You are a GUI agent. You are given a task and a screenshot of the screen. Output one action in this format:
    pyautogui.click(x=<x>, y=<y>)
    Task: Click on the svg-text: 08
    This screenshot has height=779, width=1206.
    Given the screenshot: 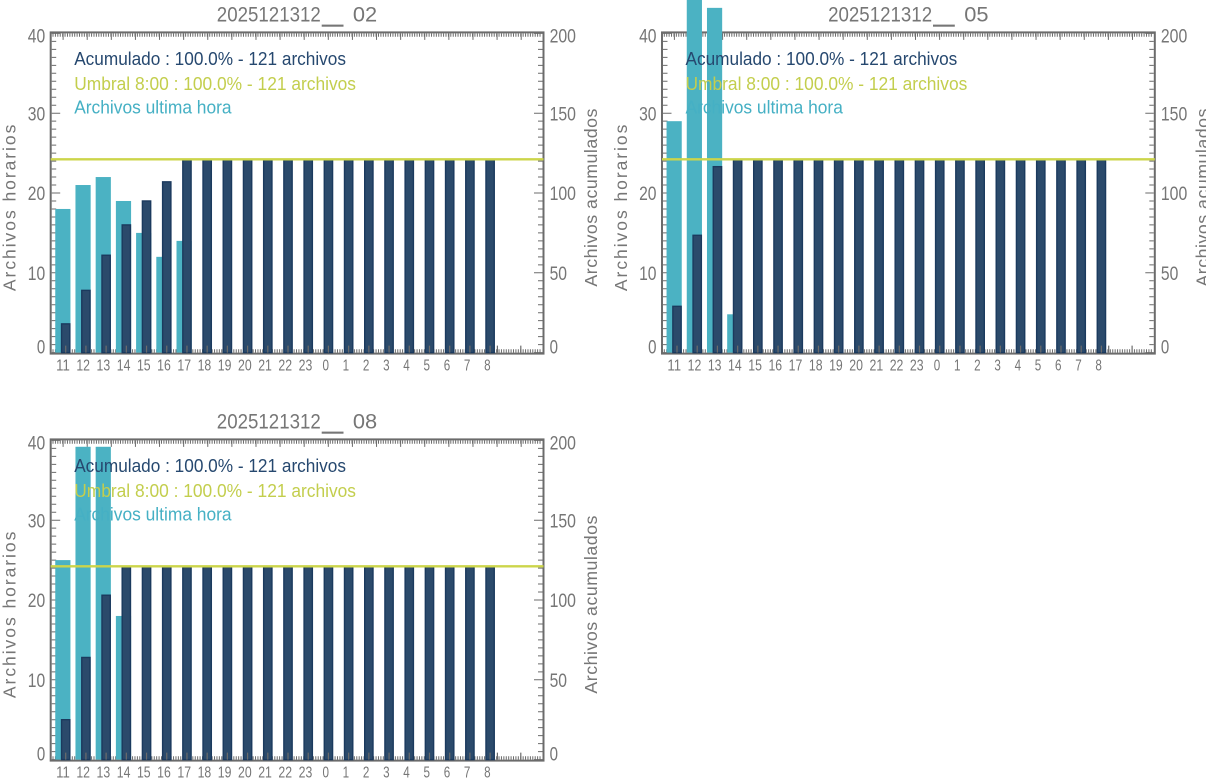 What is the action you would take?
    pyautogui.click(x=365, y=422)
    